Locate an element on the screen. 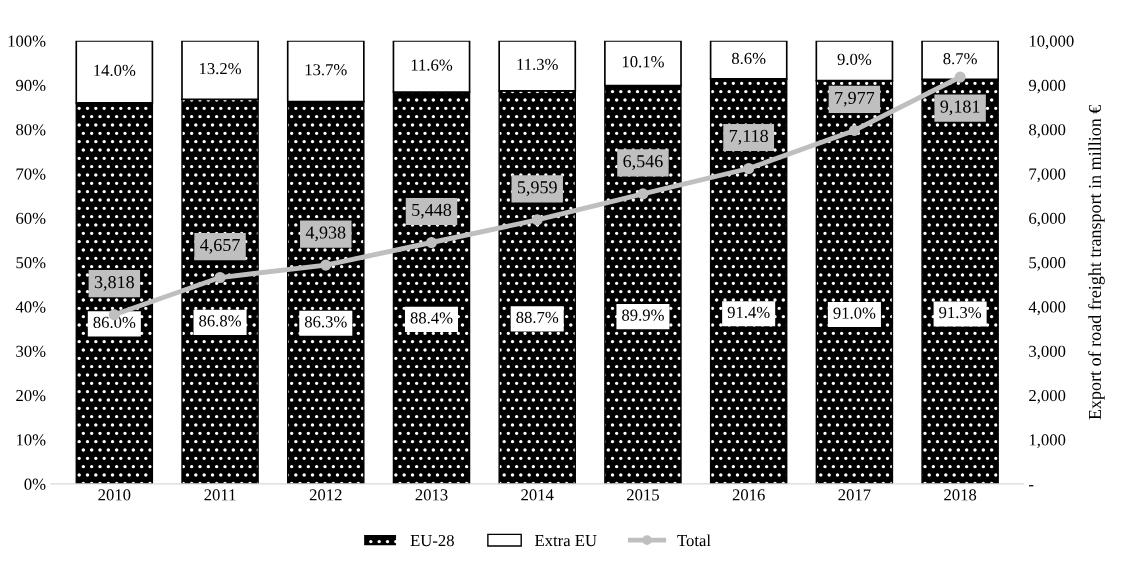 The image size is (1131, 583). x-tick-label: 2011 is located at coordinates (220, 495).